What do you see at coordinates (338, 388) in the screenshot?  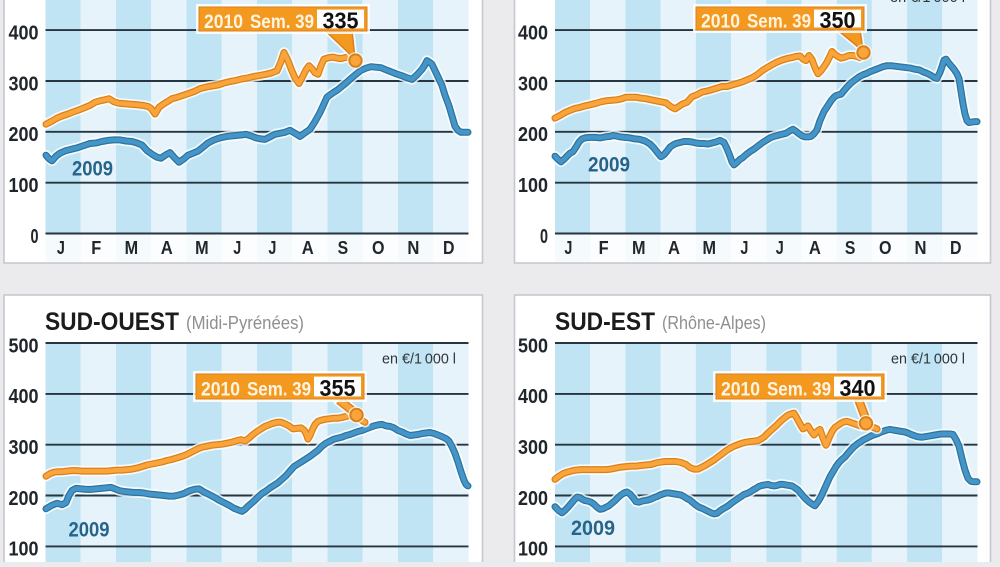 I see `svg-text: 355` at bounding box center [338, 388].